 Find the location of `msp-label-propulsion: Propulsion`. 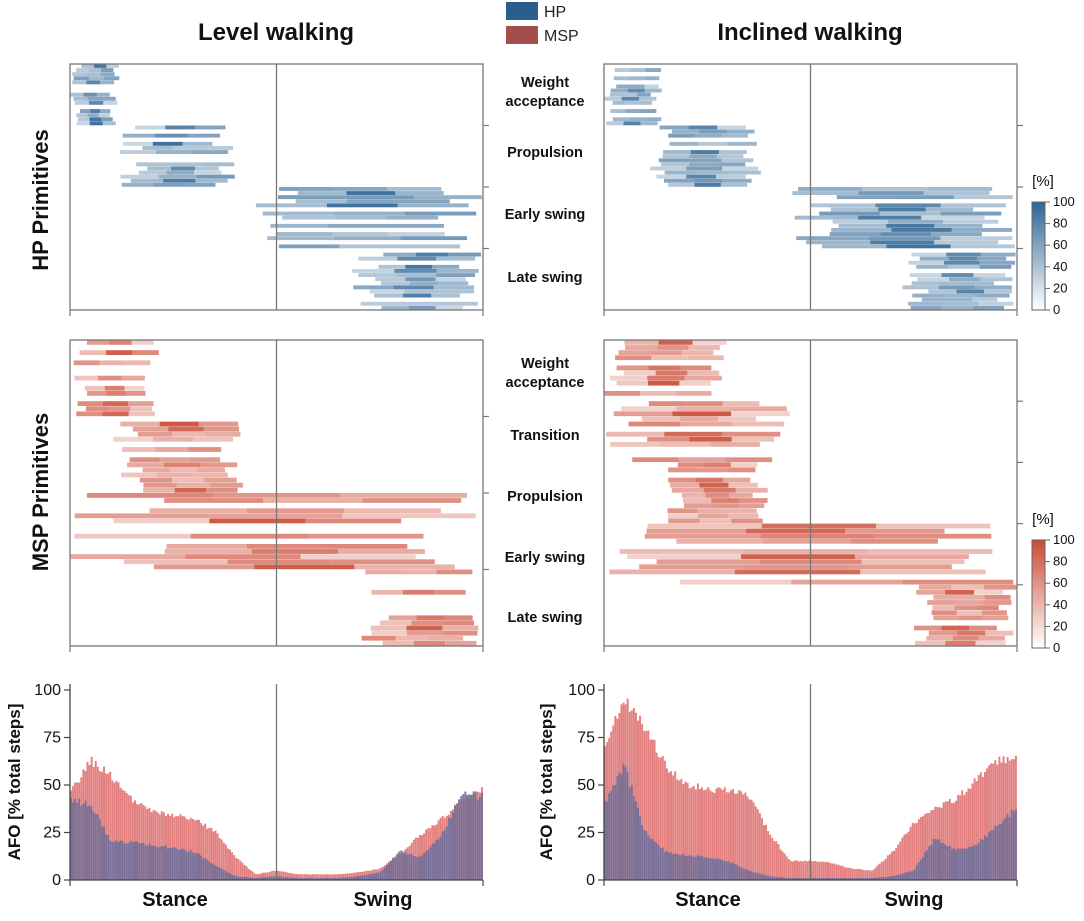

msp-label-propulsion: Propulsion is located at coordinates (545, 497).